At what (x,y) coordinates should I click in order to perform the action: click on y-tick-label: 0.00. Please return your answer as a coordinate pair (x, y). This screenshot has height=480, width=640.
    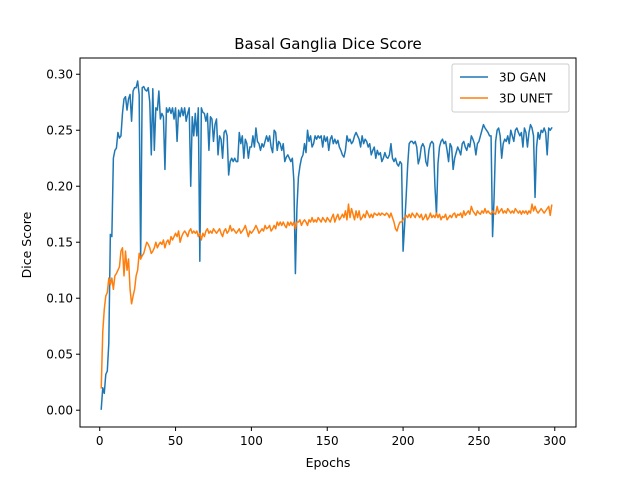
    Looking at the image, I should click on (59, 411).